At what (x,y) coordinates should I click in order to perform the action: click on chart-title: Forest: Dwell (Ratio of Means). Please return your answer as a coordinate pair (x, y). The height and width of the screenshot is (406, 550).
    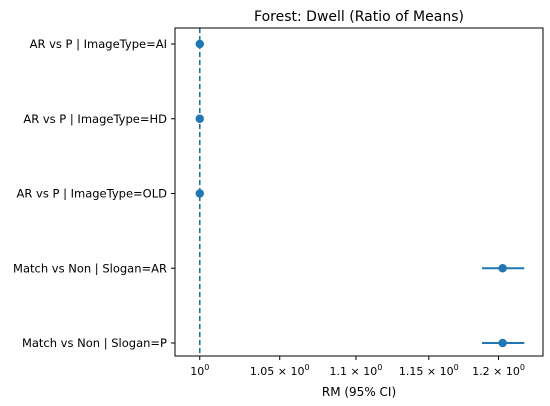
    Looking at the image, I should click on (359, 17).